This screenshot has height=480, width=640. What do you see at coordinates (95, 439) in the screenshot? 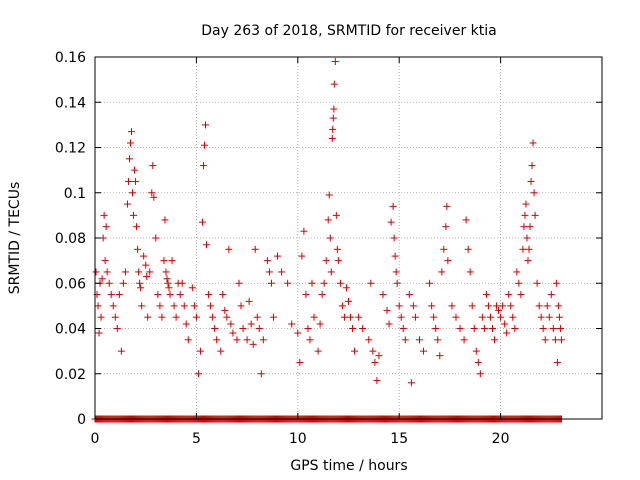
I see `x-tick-label: 0` at bounding box center [95, 439].